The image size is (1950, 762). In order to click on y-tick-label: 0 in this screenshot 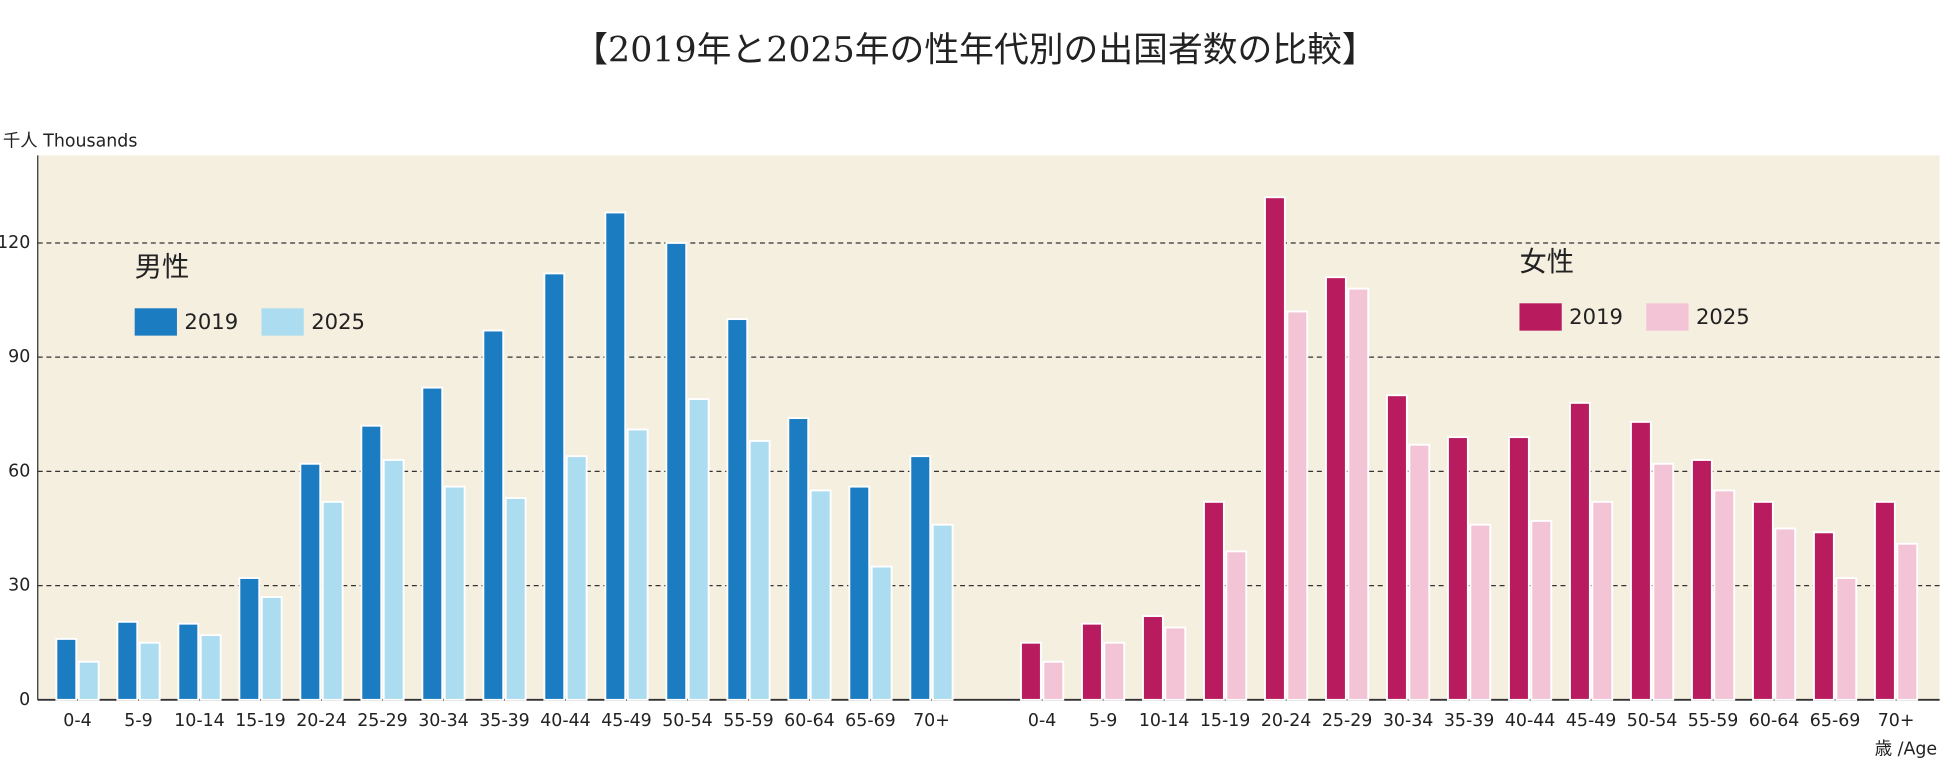, I will do `click(24, 700)`.